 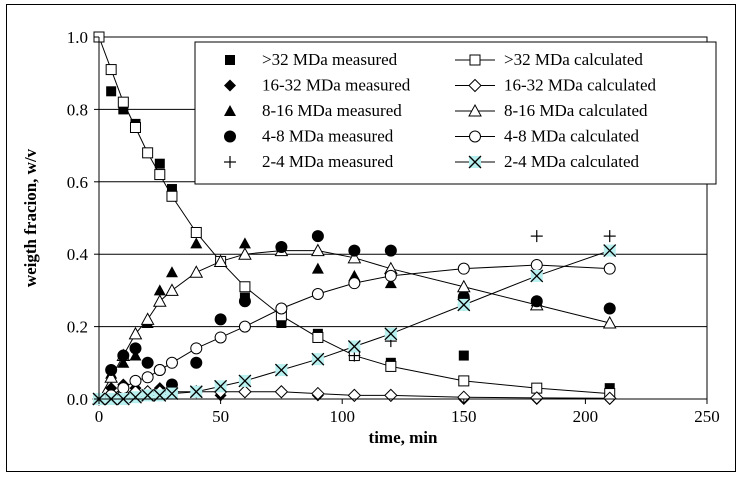 What do you see at coordinates (475, 162) in the screenshot?
I see `legend-marker-2-4-mda-calculated` at bounding box center [475, 162].